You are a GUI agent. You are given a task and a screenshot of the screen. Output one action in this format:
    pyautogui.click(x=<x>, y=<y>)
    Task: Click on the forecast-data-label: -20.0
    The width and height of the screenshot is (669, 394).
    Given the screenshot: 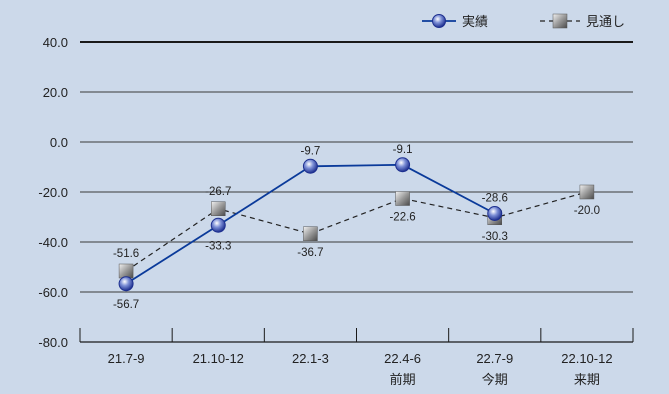 What is the action you would take?
    pyautogui.click(x=587, y=211)
    